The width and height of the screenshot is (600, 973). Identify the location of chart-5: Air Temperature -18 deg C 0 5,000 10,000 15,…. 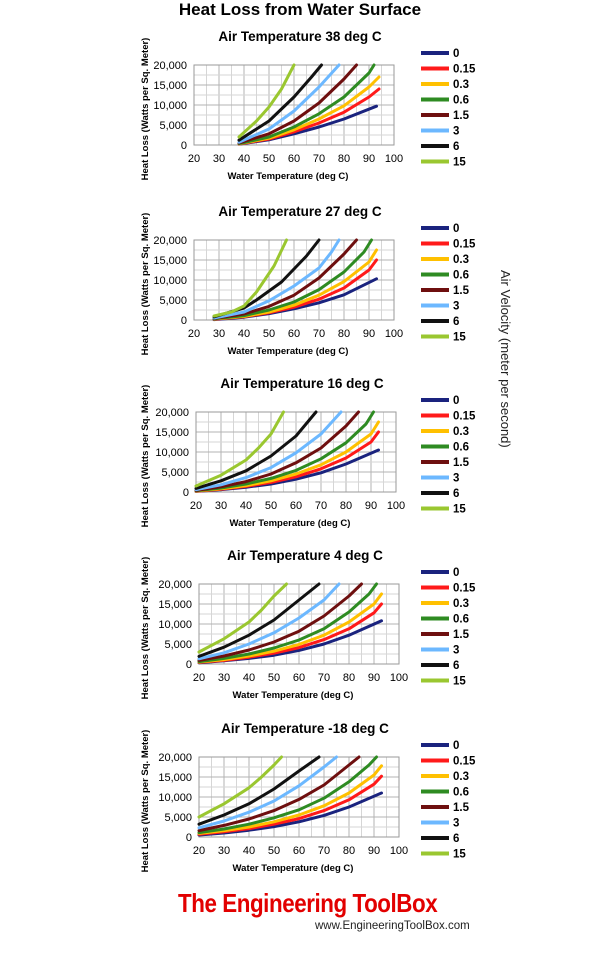
(308, 797).